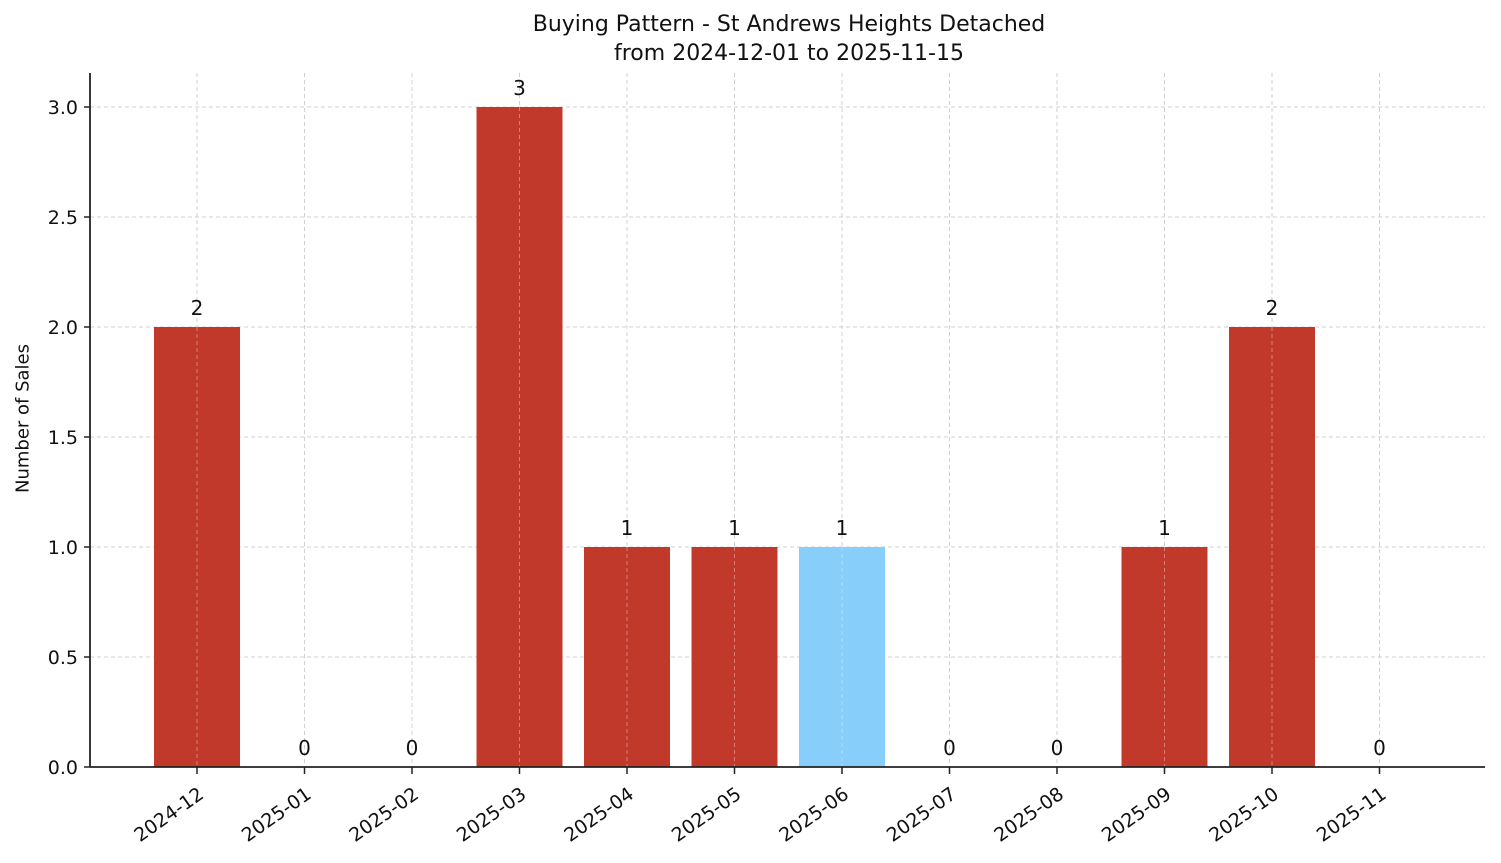 This screenshot has height=863, width=1501. What do you see at coordinates (707, 815) in the screenshot?
I see `x-tick-label: 2025-05` at bounding box center [707, 815].